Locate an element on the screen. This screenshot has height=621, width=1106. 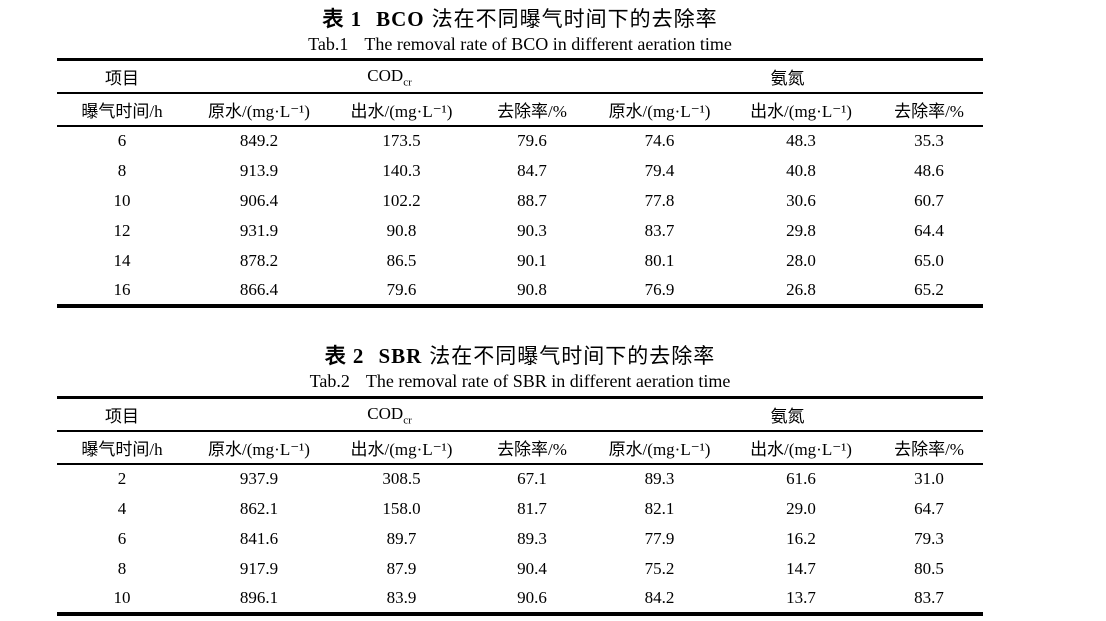
cell: 64.4 is located at coordinates (929, 230).